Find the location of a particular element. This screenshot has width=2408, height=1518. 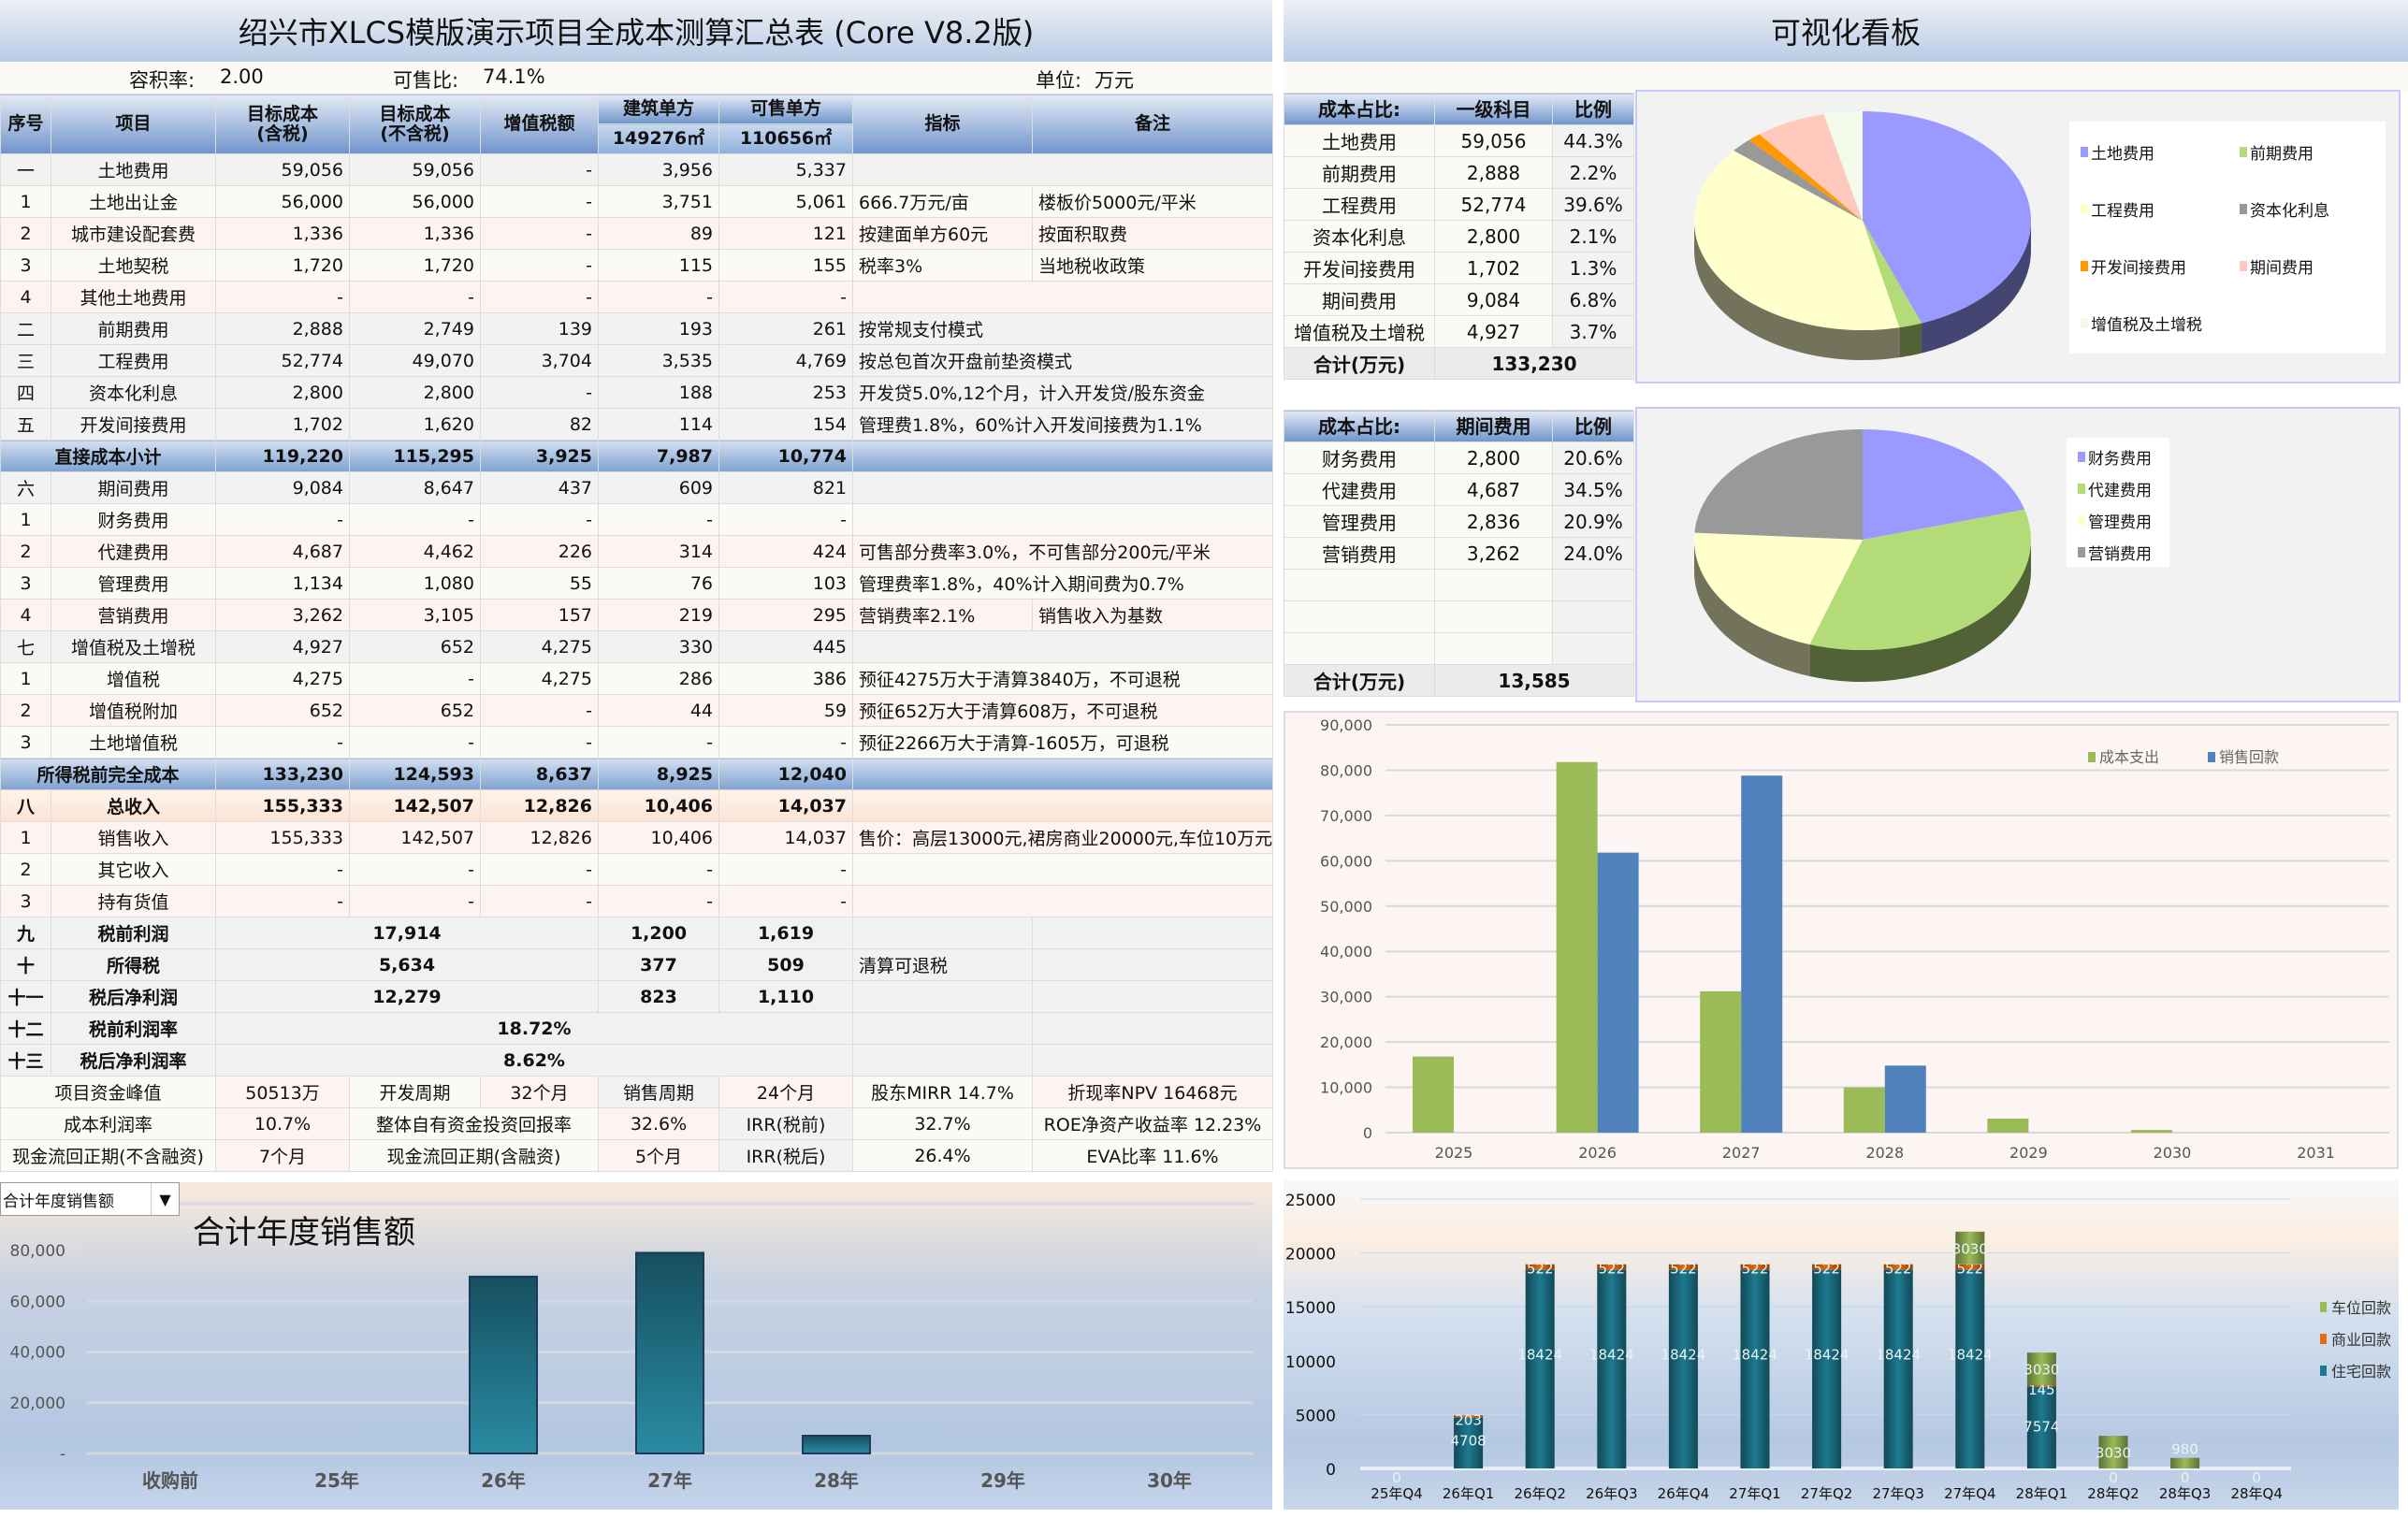

amount: 4,687 is located at coordinates (1494, 489).